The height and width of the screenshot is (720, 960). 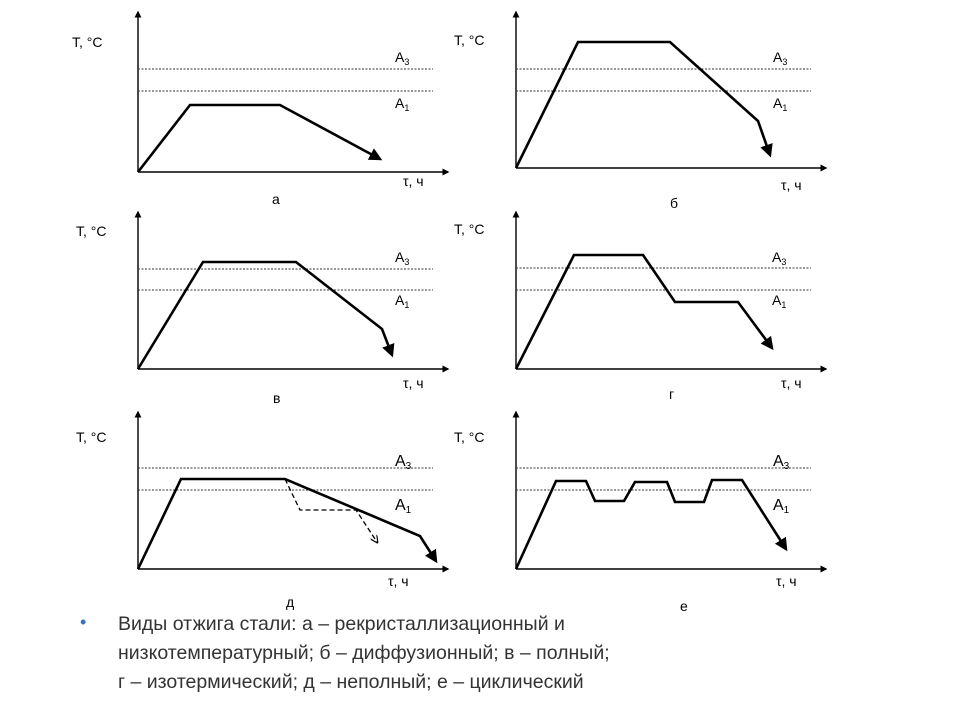 I want to click on panel-b: T, °C τ, ч A3 A1 б, so click(x=641, y=110).